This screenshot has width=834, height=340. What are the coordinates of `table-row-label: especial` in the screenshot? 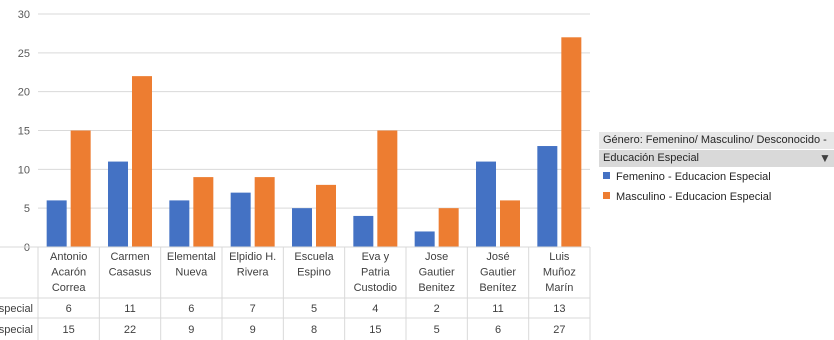 It's located at (16, 309).